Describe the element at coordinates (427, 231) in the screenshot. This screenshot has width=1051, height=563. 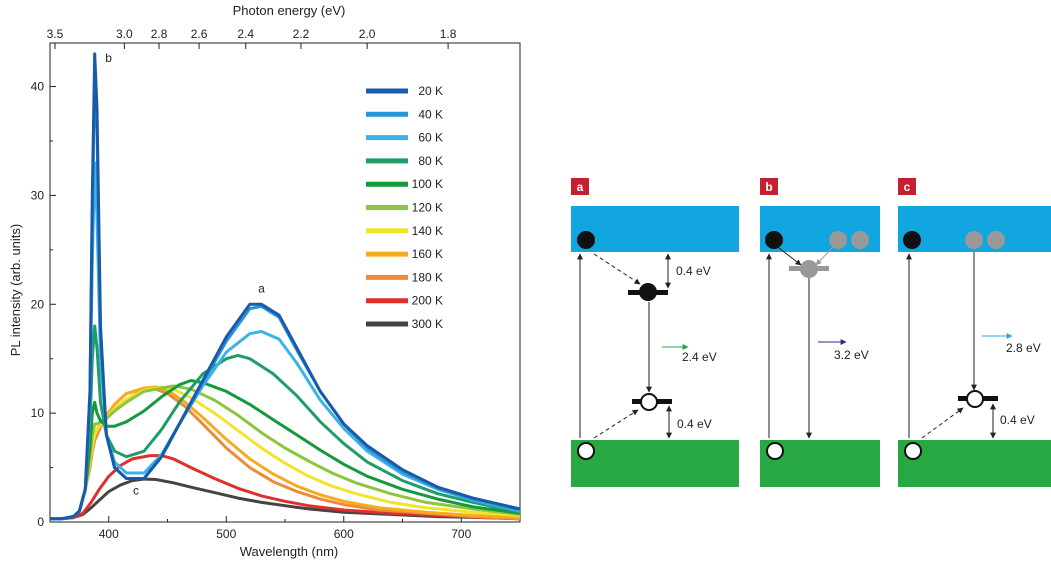
I see `legend-label: 140 K` at that location.